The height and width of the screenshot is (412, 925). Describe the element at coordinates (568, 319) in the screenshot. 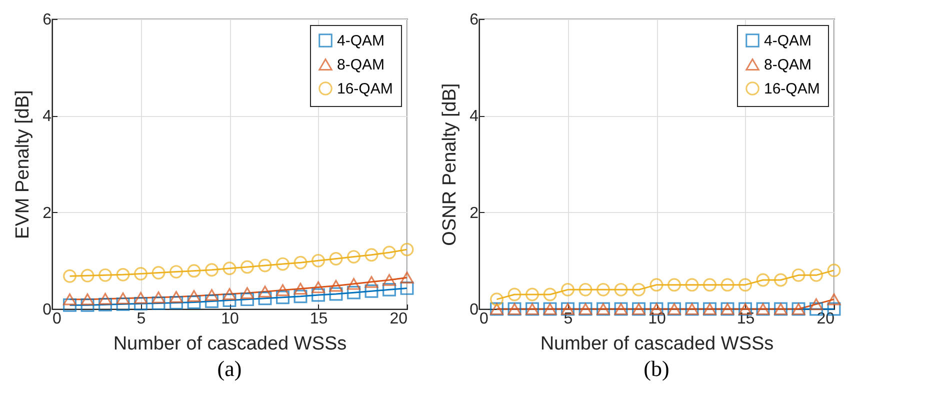

I see `x-tick-label: 5` at that location.